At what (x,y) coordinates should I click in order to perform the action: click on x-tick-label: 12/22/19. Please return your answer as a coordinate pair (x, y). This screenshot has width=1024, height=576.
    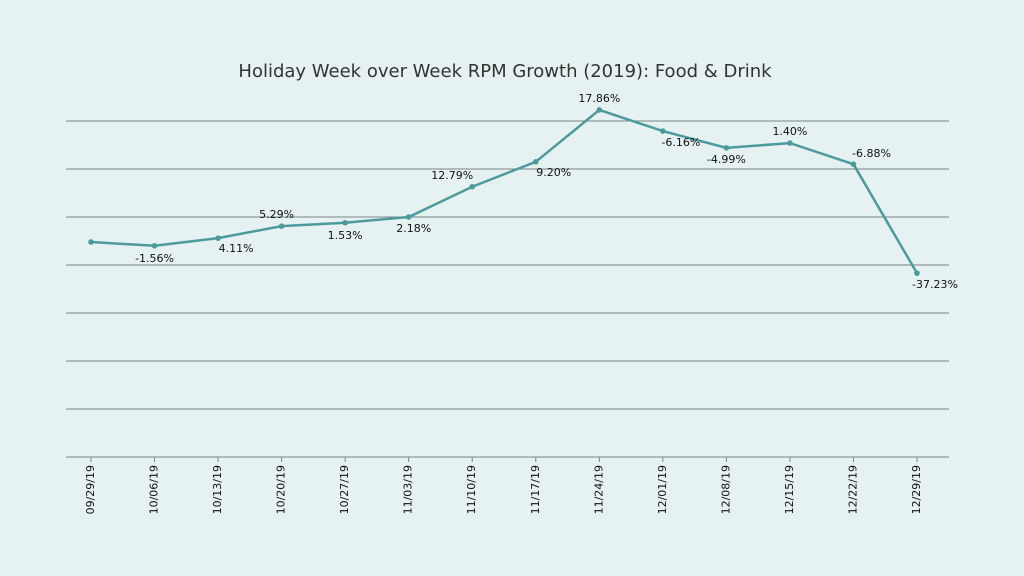
    Looking at the image, I should click on (852, 489).